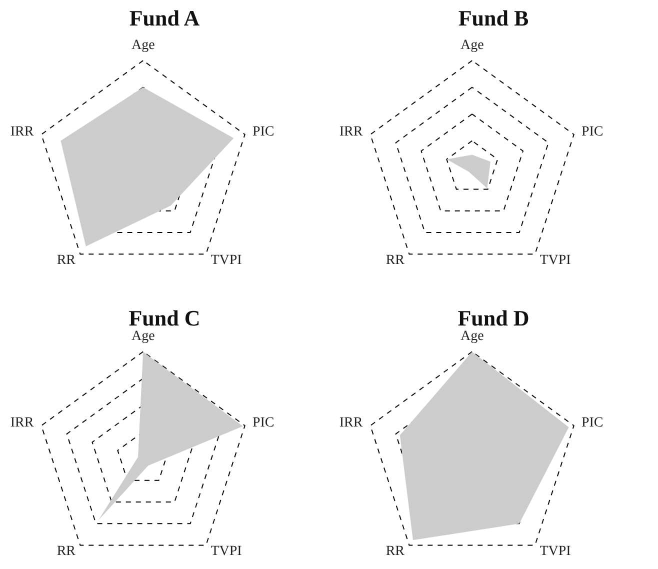 The image size is (658, 569). What do you see at coordinates (494, 318) in the screenshot?
I see `chart-title: Fund D` at bounding box center [494, 318].